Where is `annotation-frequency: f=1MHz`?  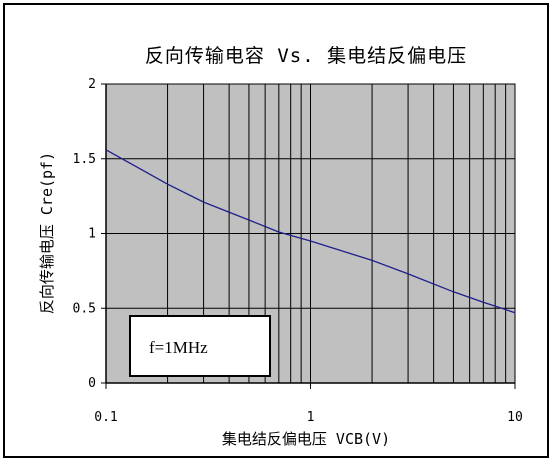 annotation-frequency: f=1MHz is located at coordinates (178, 347).